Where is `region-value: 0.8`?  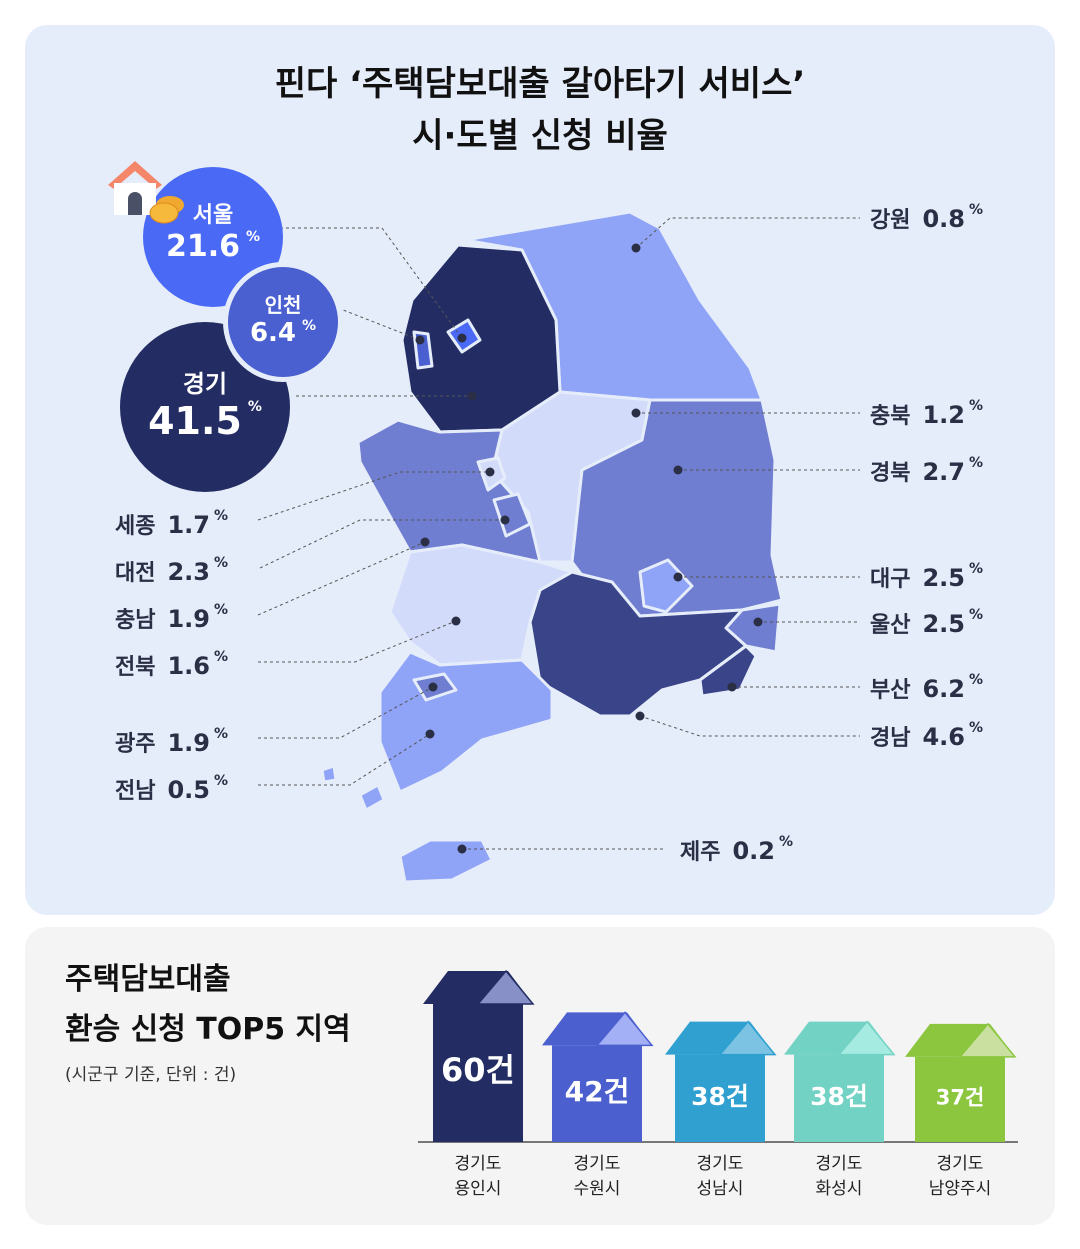 region-value: 0.8 is located at coordinates (943, 219).